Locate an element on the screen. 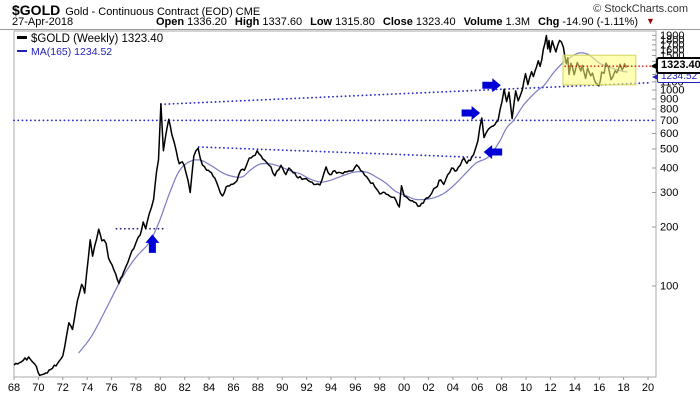 This screenshot has width=700, height=400. volume-label: Volume is located at coordinates (483, 22).